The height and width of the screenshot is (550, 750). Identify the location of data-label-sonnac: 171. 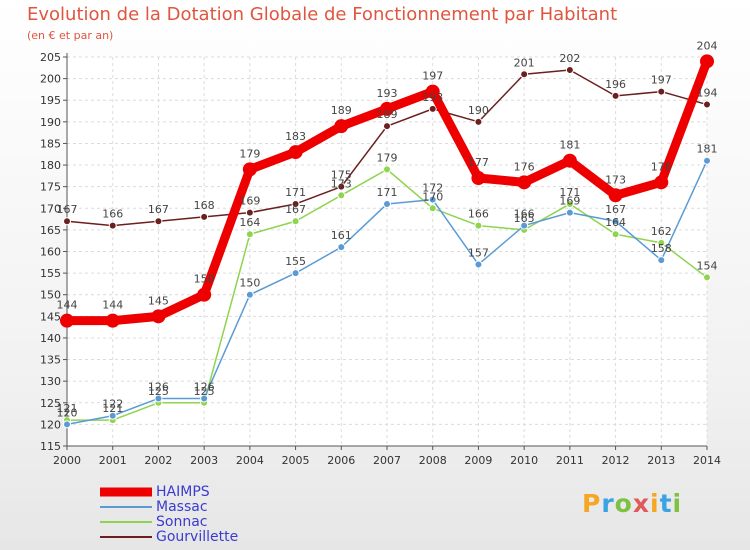
(569, 192).